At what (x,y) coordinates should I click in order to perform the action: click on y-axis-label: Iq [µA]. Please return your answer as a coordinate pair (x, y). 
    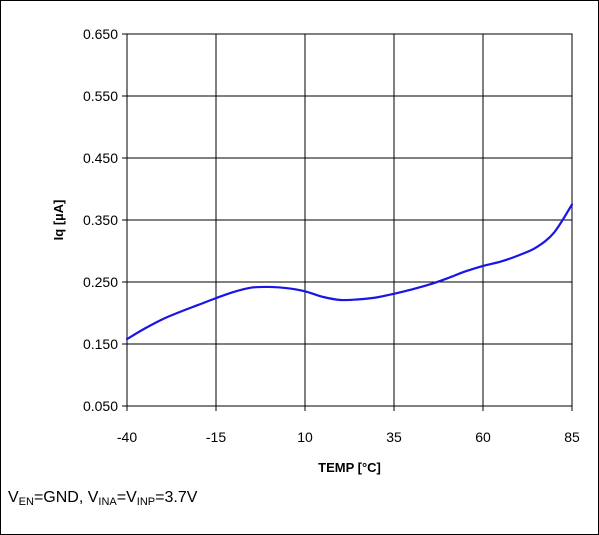
    Looking at the image, I should click on (58, 220).